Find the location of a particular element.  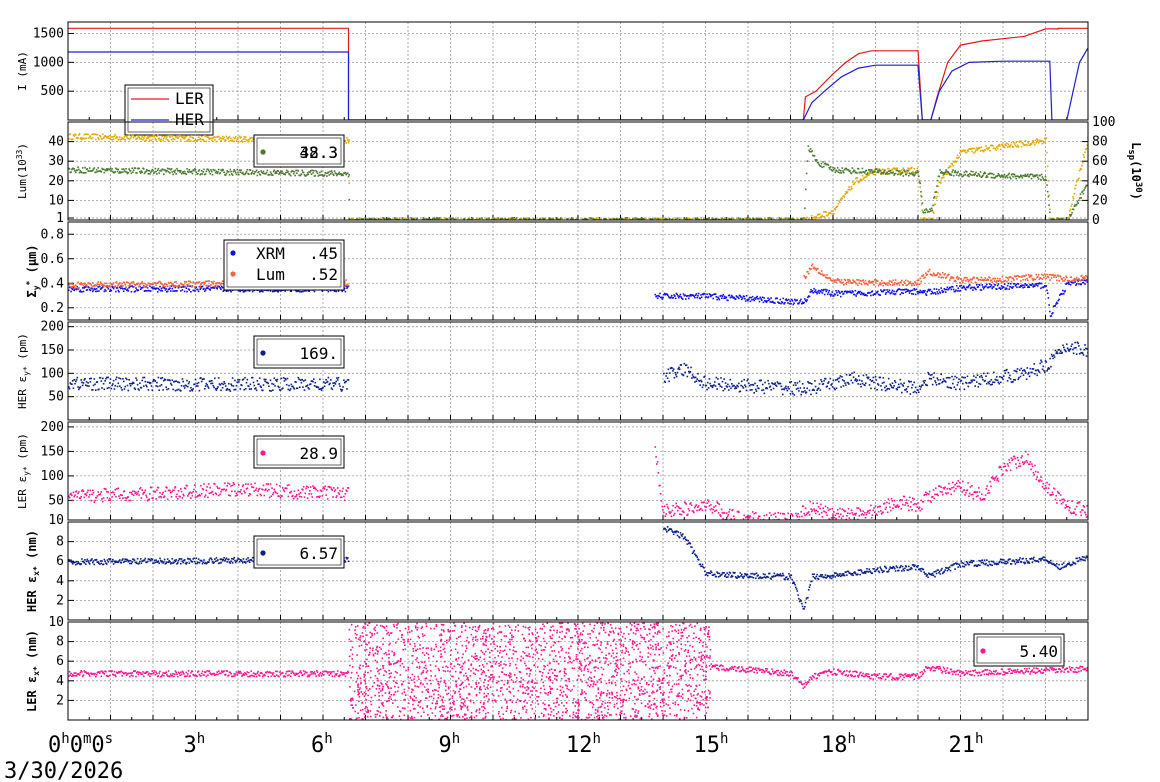

ytick-label: 1 is located at coordinates (60, 218).